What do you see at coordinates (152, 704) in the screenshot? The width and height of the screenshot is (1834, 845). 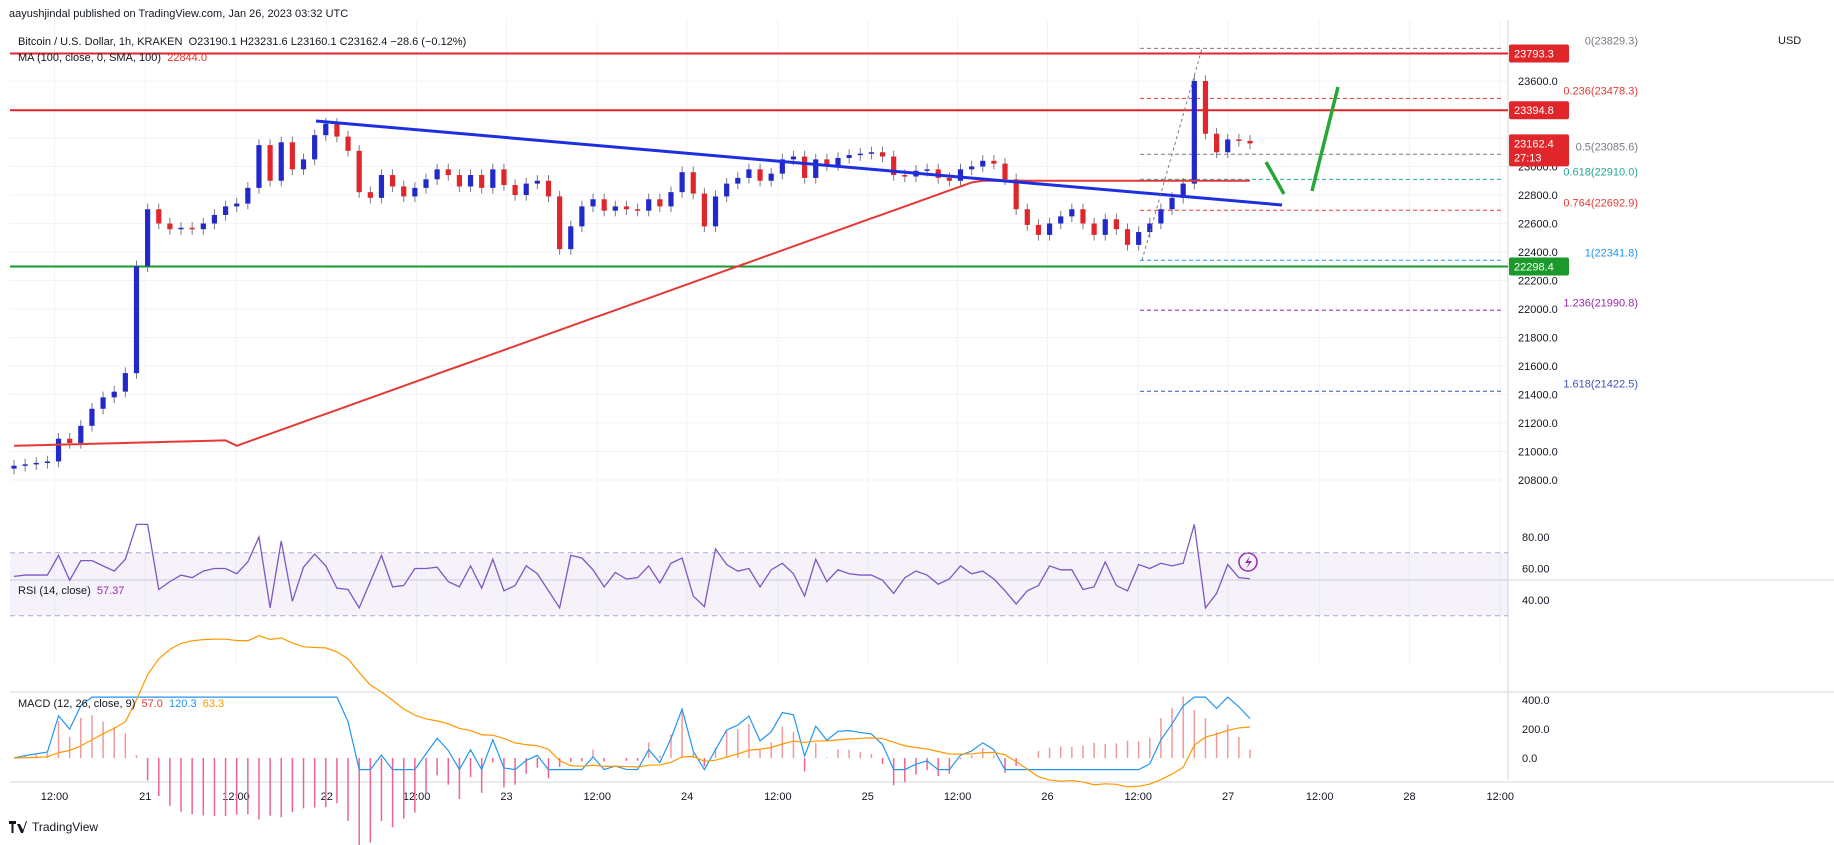 I see `macd-hist-value: 57.0` at bounding box center [152, 704].